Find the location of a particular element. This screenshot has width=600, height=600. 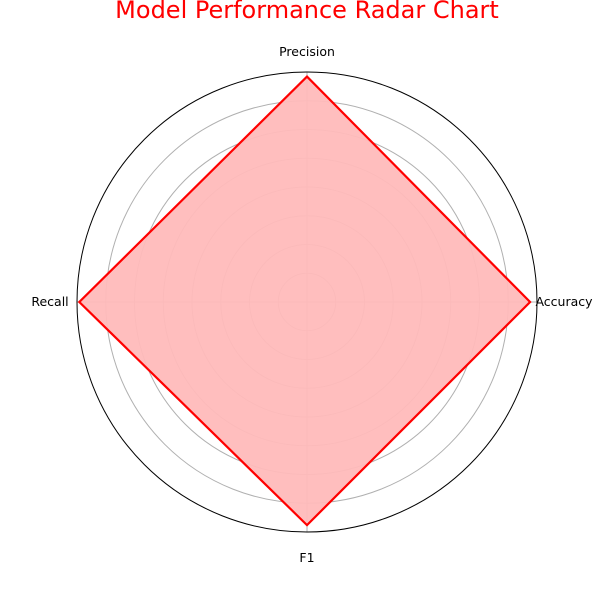

axis-label-precision: Precision is located at coordinates (307, 51).